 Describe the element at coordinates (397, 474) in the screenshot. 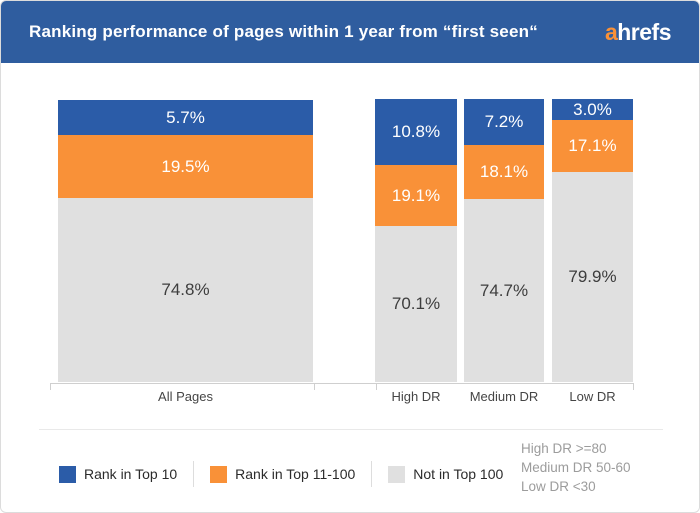

I see `legend-swatch-not-top100` at that location.